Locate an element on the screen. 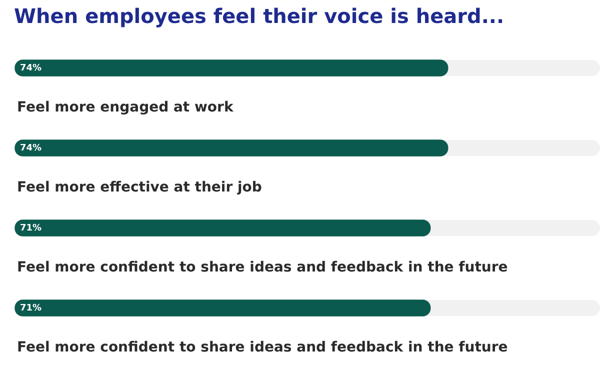 The image size is (609, 379). y-tick-label: Feel more engaged at work is located at coordinates (125, 108).